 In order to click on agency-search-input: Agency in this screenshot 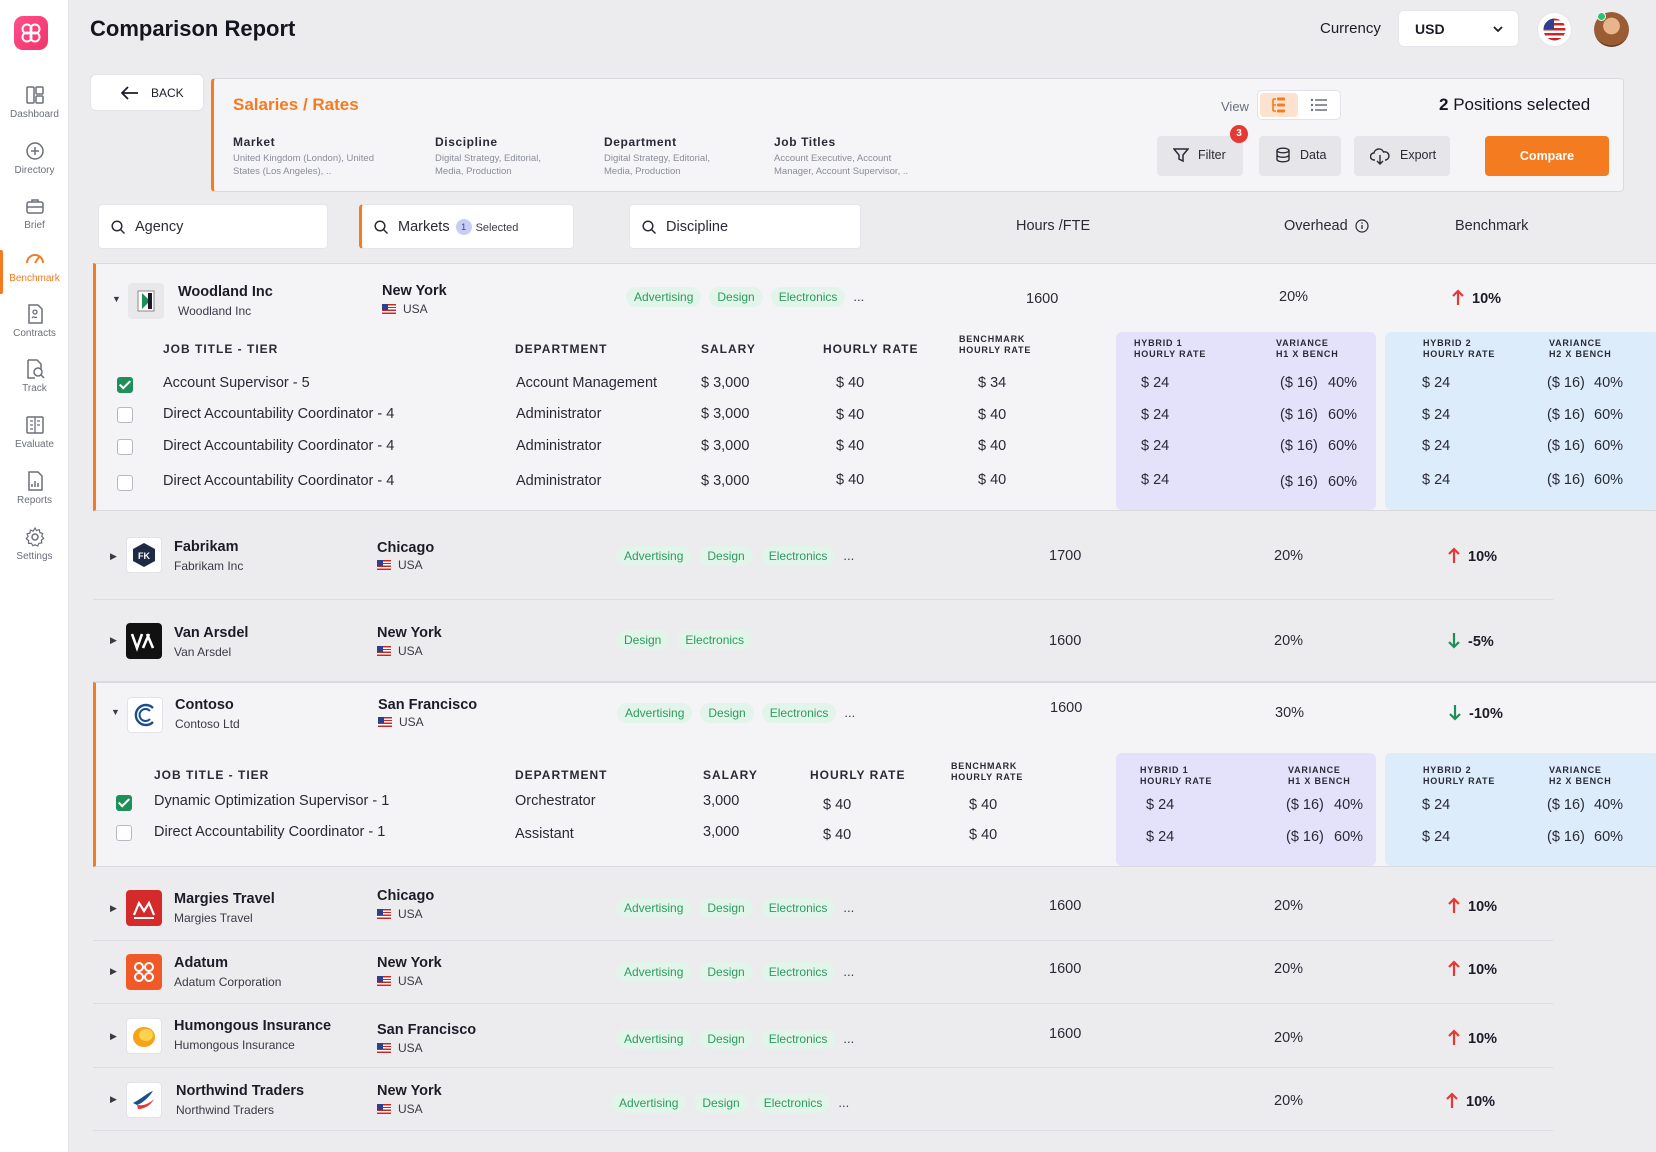, I will do `click(213, 226)`.